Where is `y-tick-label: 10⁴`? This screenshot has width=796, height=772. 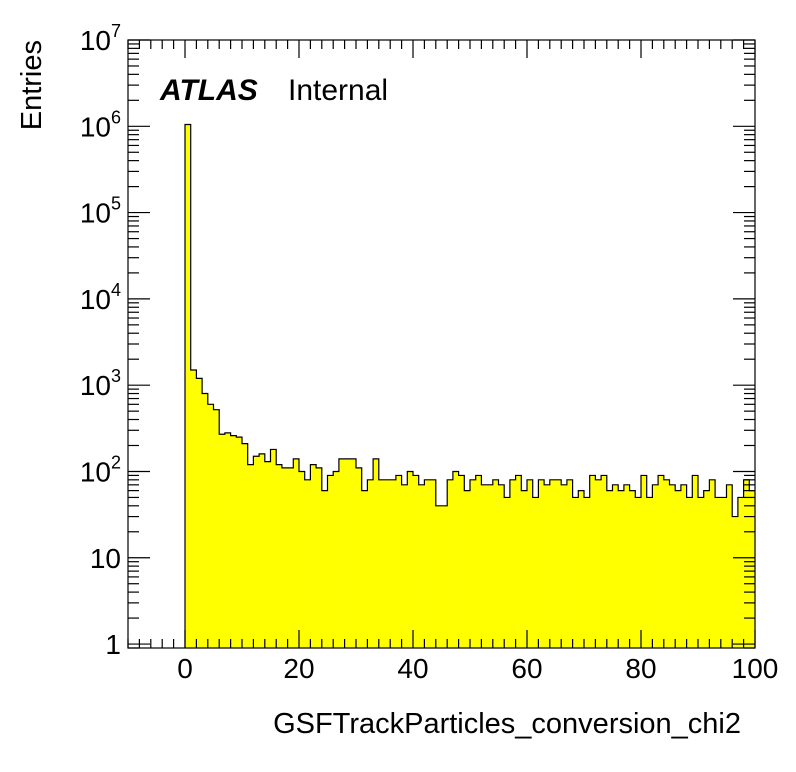 y-tick-label: 10⁴ is located at coordinates (100, 297).